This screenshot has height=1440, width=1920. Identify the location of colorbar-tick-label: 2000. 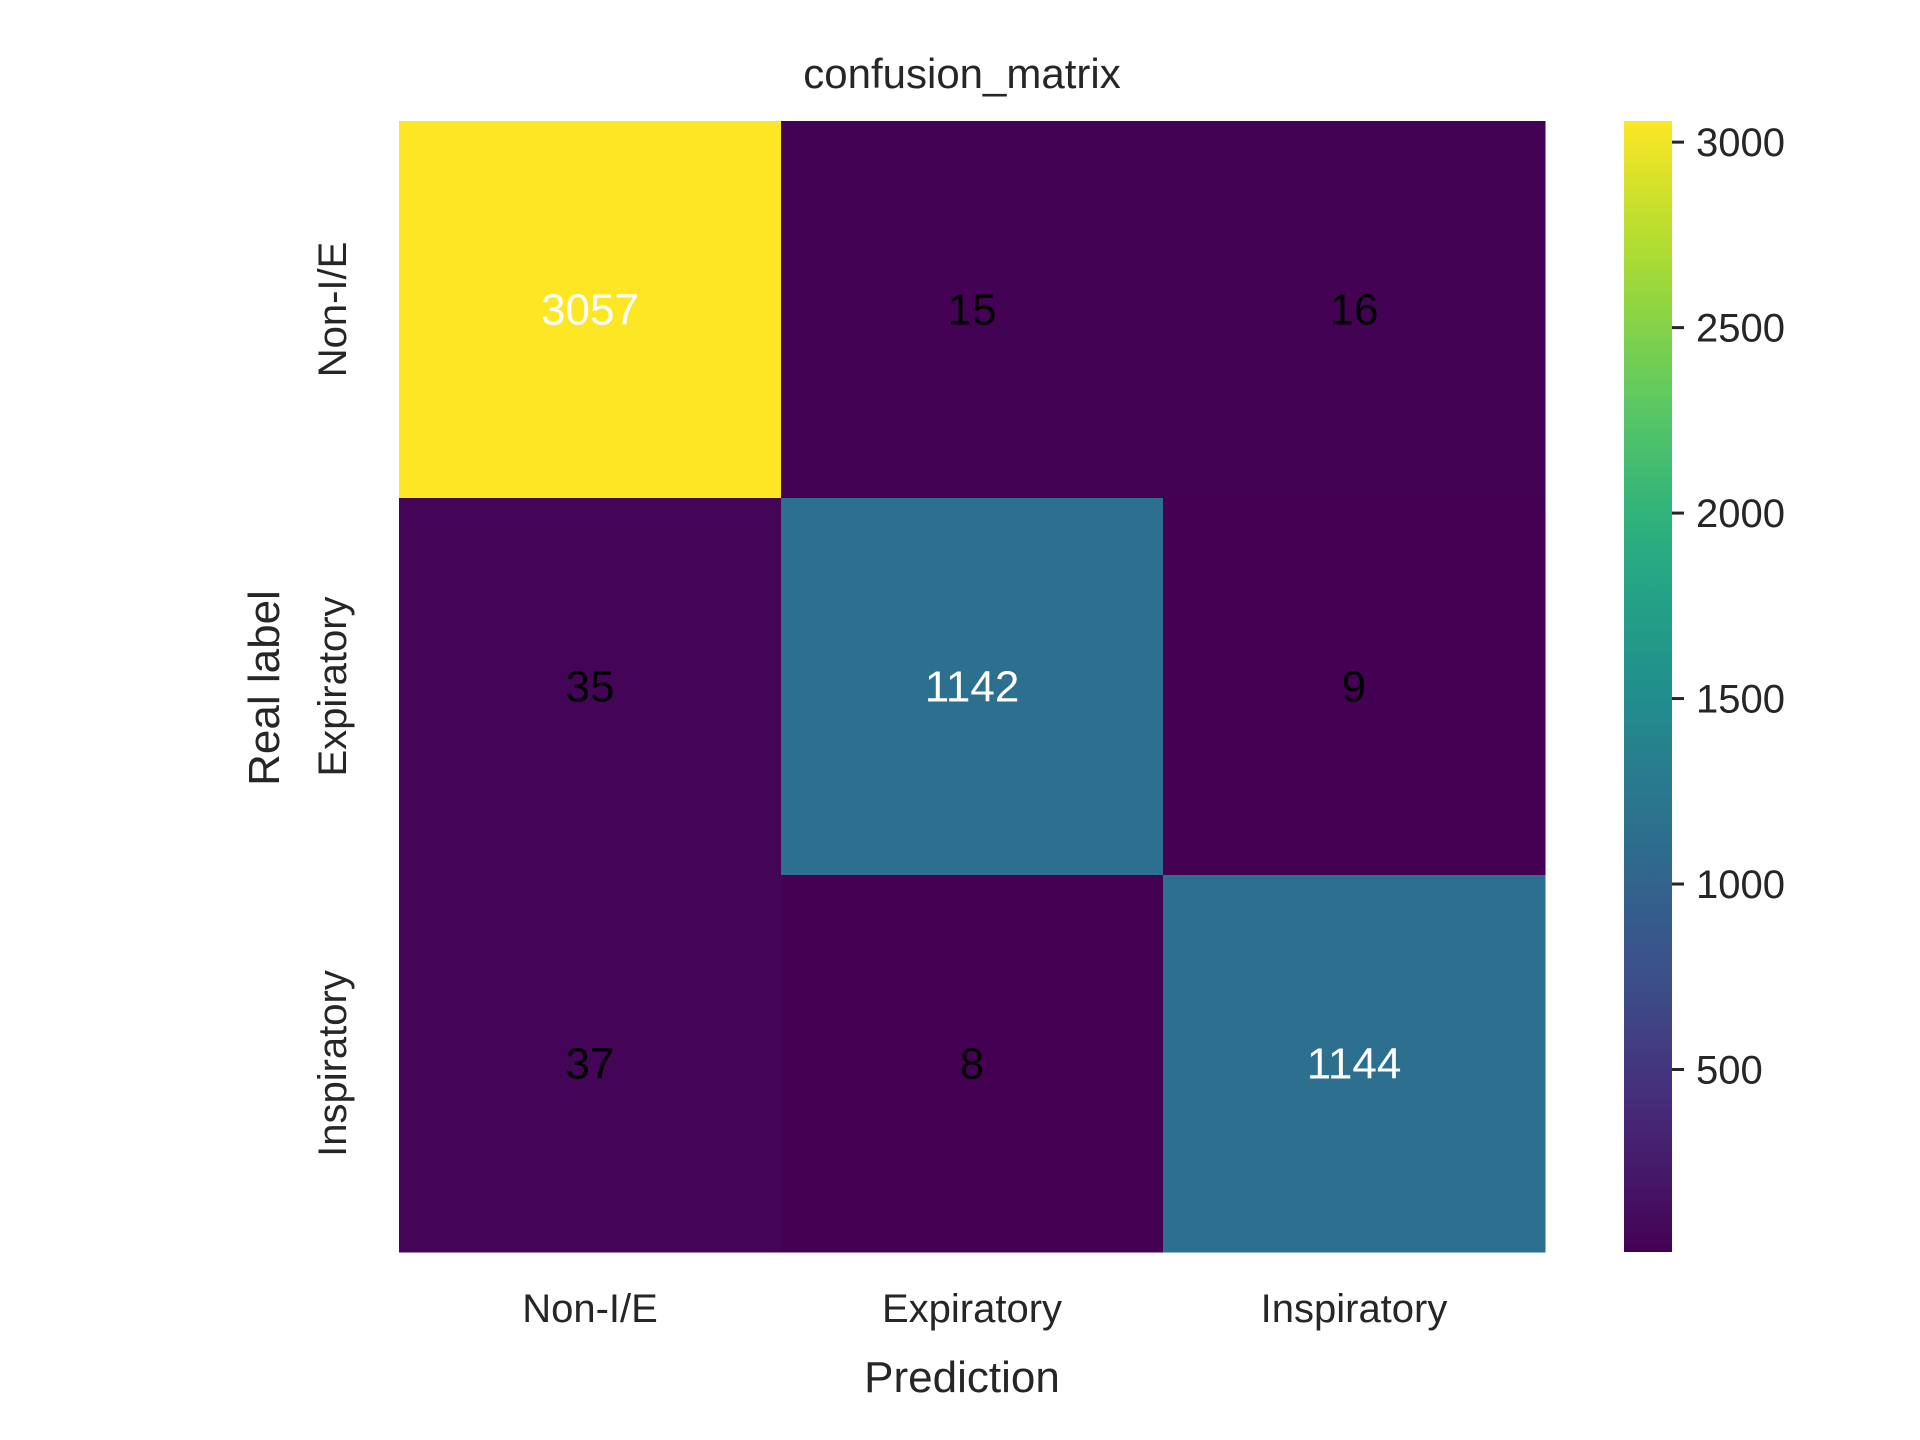
(1740, 514).